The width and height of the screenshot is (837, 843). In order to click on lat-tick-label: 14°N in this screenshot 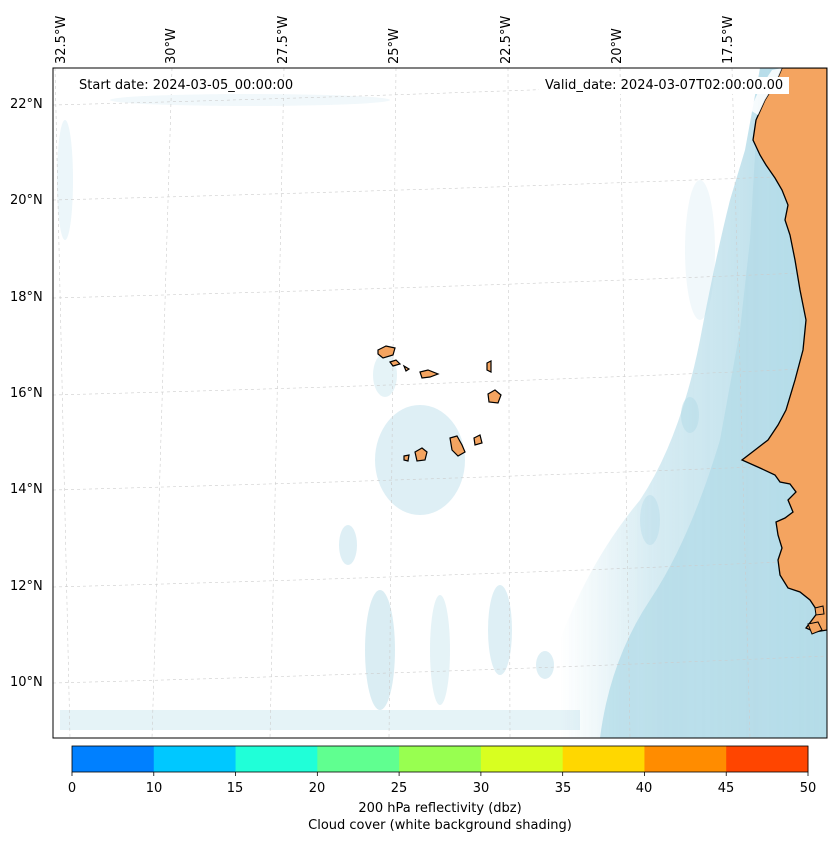, I will do `click(26, 489)`.